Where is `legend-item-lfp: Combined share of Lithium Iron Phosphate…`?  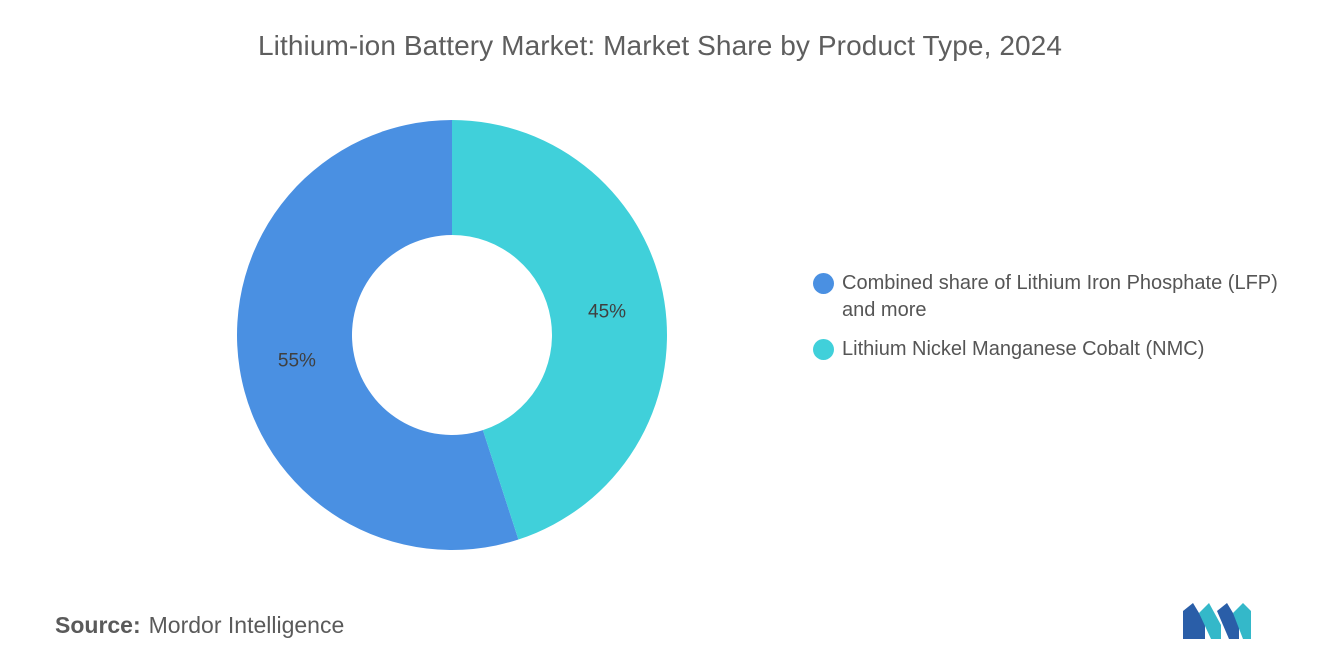
legend-item-lfp: Combined share of Lithium Iron Phosphate… is located at coordinates (1053, 297).